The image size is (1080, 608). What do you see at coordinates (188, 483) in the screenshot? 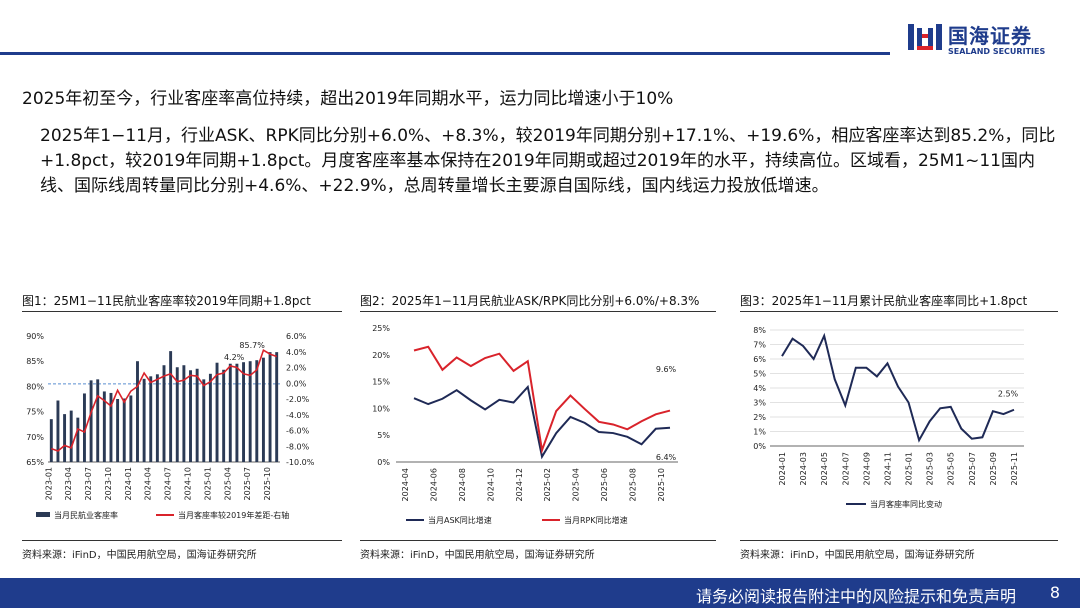
I see `x-tick-label: 2024-10` at bounding box center [188, 483].